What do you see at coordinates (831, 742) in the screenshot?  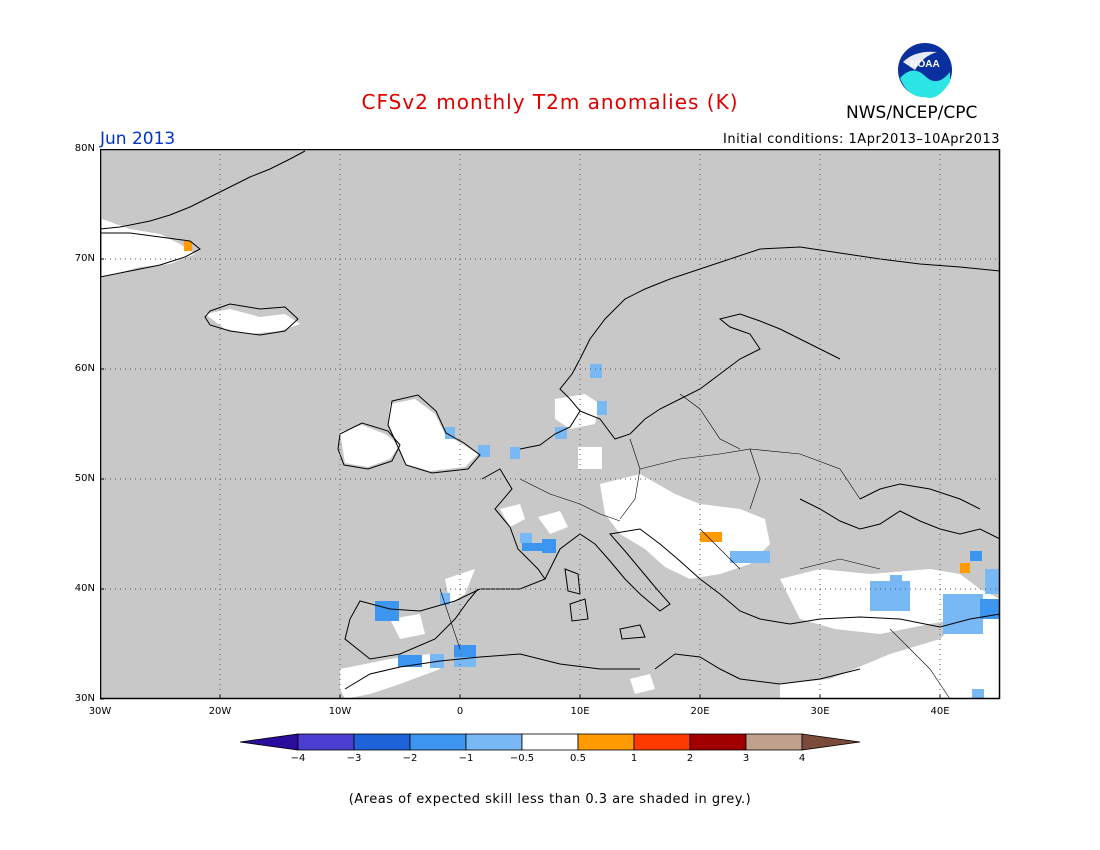 I see `colorbar-arrow-high` at bounding box center [831, 742].